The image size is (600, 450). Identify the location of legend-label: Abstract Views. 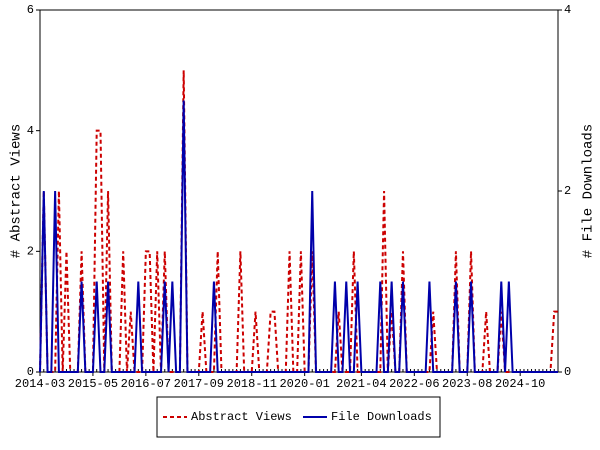
(241, 417).